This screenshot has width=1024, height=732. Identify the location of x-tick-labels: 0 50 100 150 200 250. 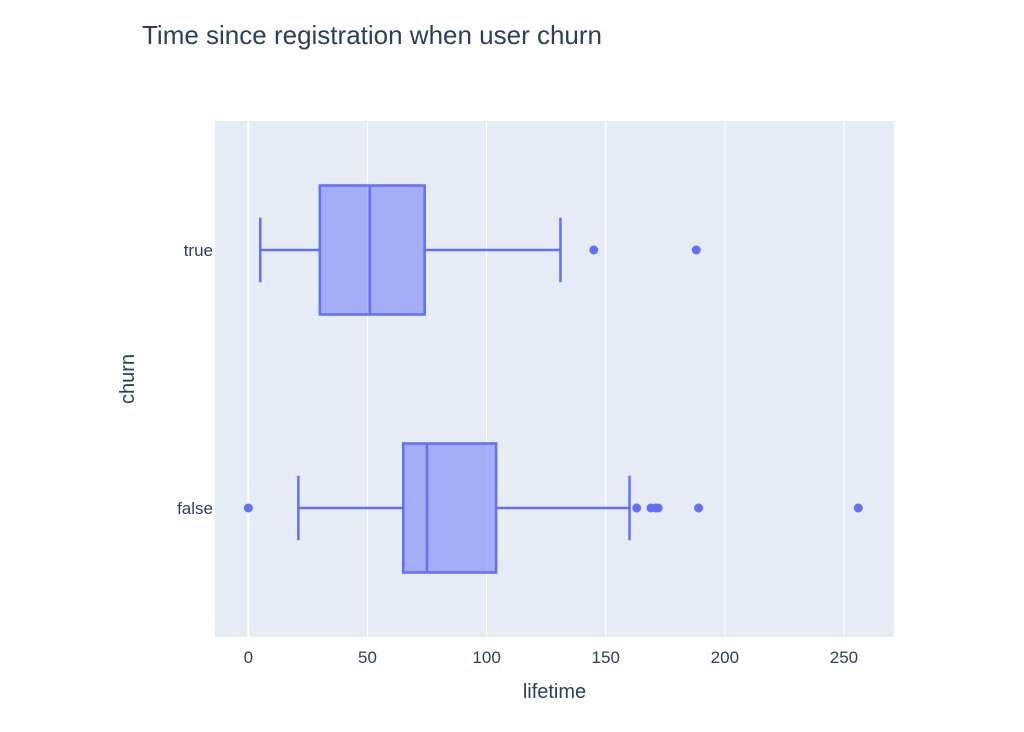
(551, 657).